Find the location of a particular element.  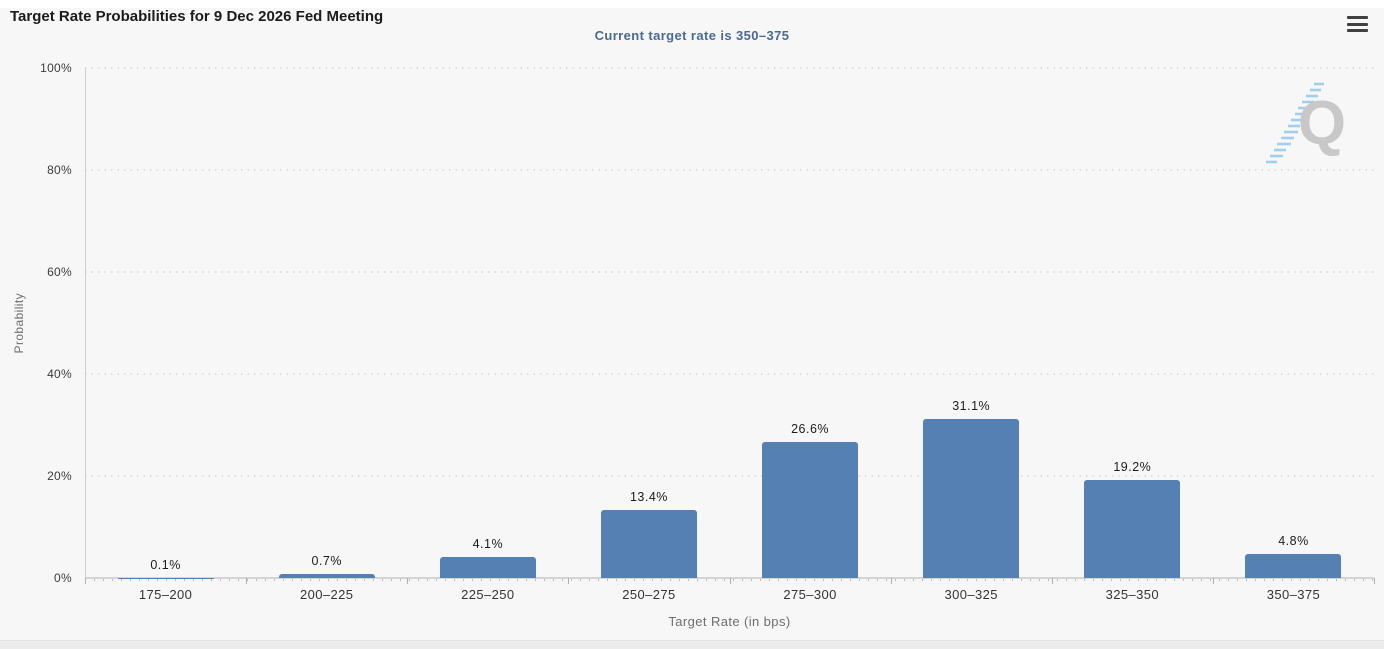

x-axis-tick-label: 350–375 is located at coordinates (1293, 594).